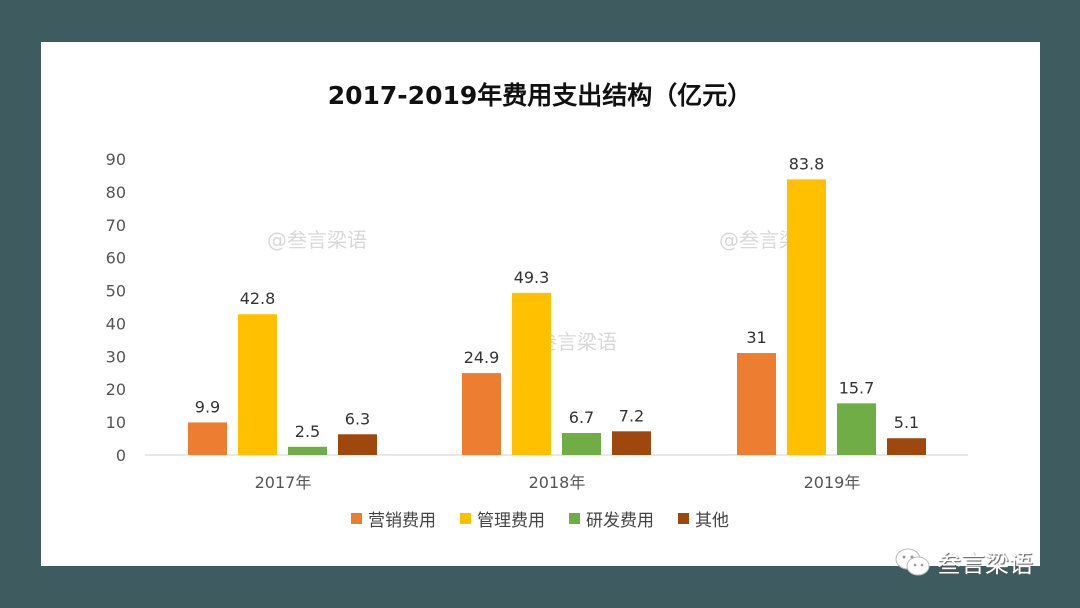 The width and height of the screenshot is (1080, 608). Describe the element at coordinates (121, 455) in the screenshot. I see `y-tick-label: 0` at that location.